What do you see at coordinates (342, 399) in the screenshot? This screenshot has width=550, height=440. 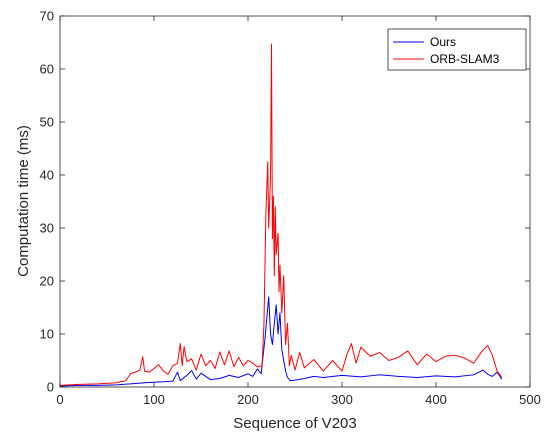 I see `x-tick-label: 300` at bounding box center [342, 399].